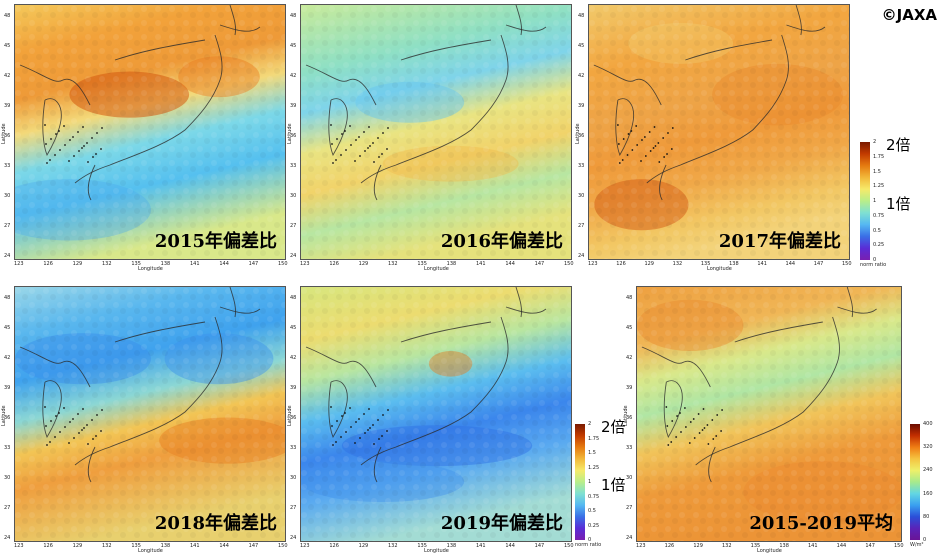 This screenshot has width=941, height=556. Describe the element at coordinates (719, 132) in the screenshot. I see `map-image: 2017年偏差比` at that location.